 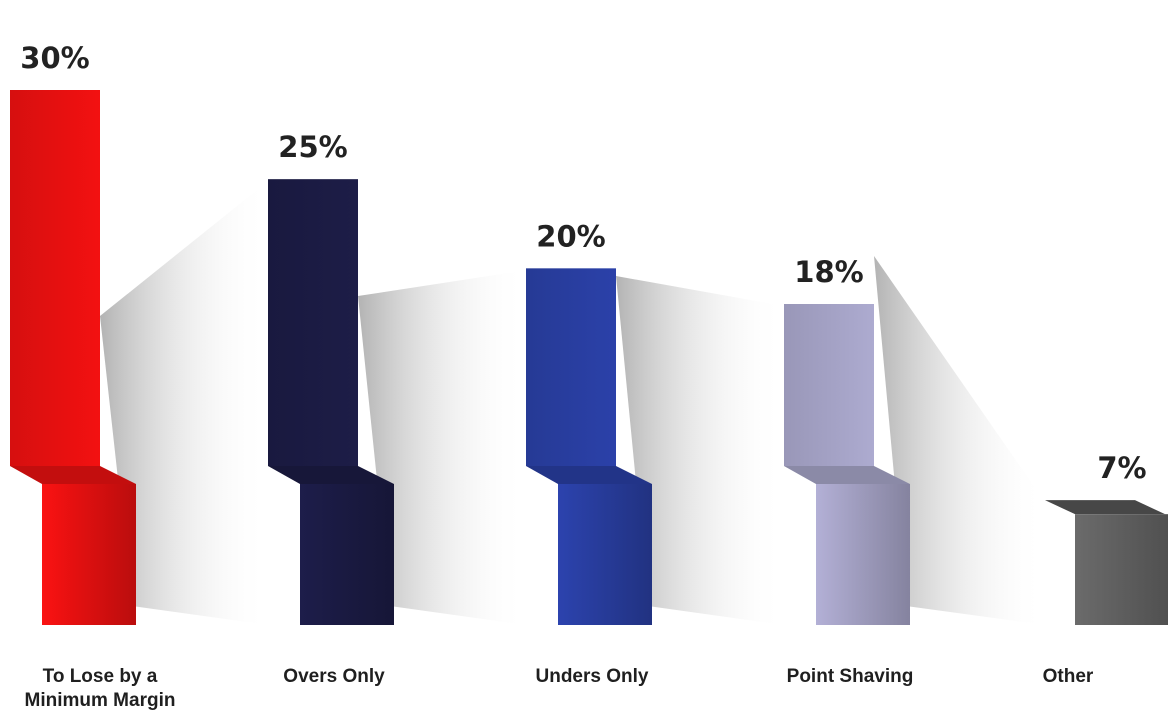 I want to click on value-label-0: 30%, so click(x=54, y=58).